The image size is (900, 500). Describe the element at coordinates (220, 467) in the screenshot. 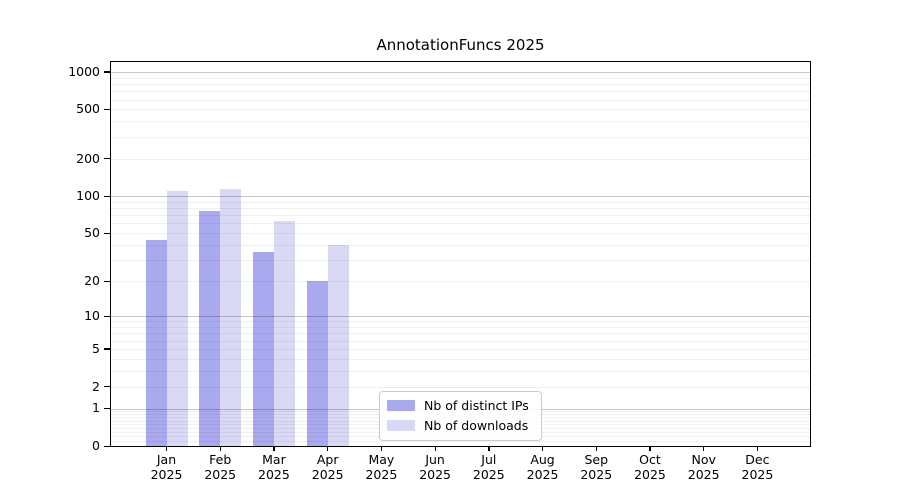

I see `x-tick-label-feb: Feb 2025` at that location.